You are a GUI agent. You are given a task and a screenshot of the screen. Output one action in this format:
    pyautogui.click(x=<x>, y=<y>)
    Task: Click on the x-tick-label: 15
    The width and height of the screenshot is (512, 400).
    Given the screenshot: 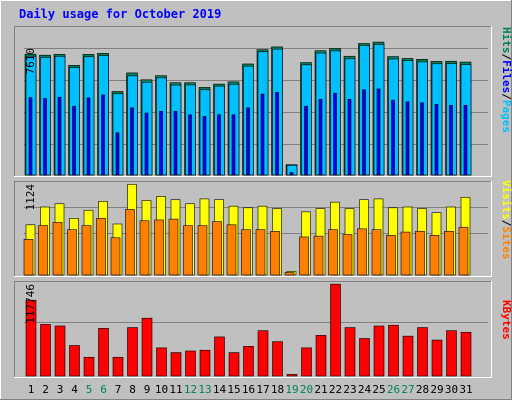 What is the action you would take?
    pyautogui.click(x=233, y=389)
    